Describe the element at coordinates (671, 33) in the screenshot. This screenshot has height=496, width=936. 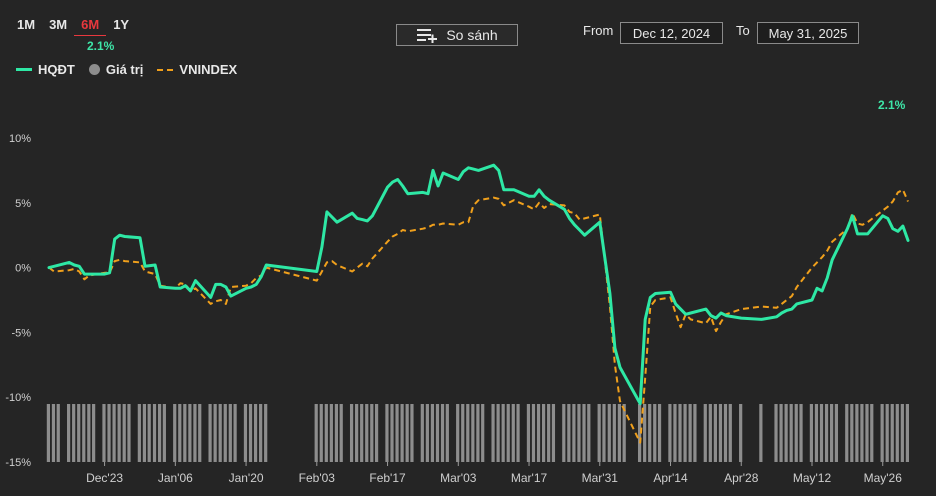
I see `from-date-field: Dec 12, 2024` at that location.